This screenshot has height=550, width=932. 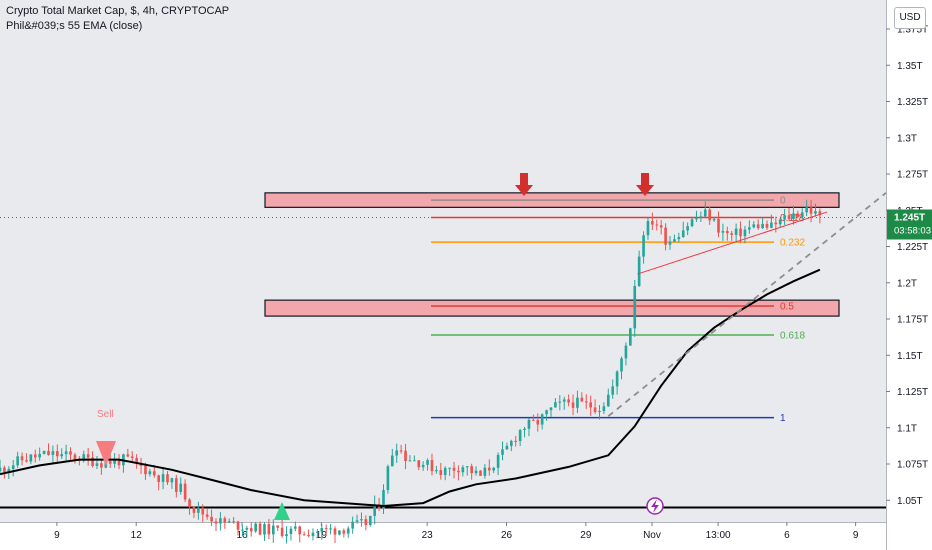 I want to click on fib-label-0.232: 0.232, so click(x=792, y=243).